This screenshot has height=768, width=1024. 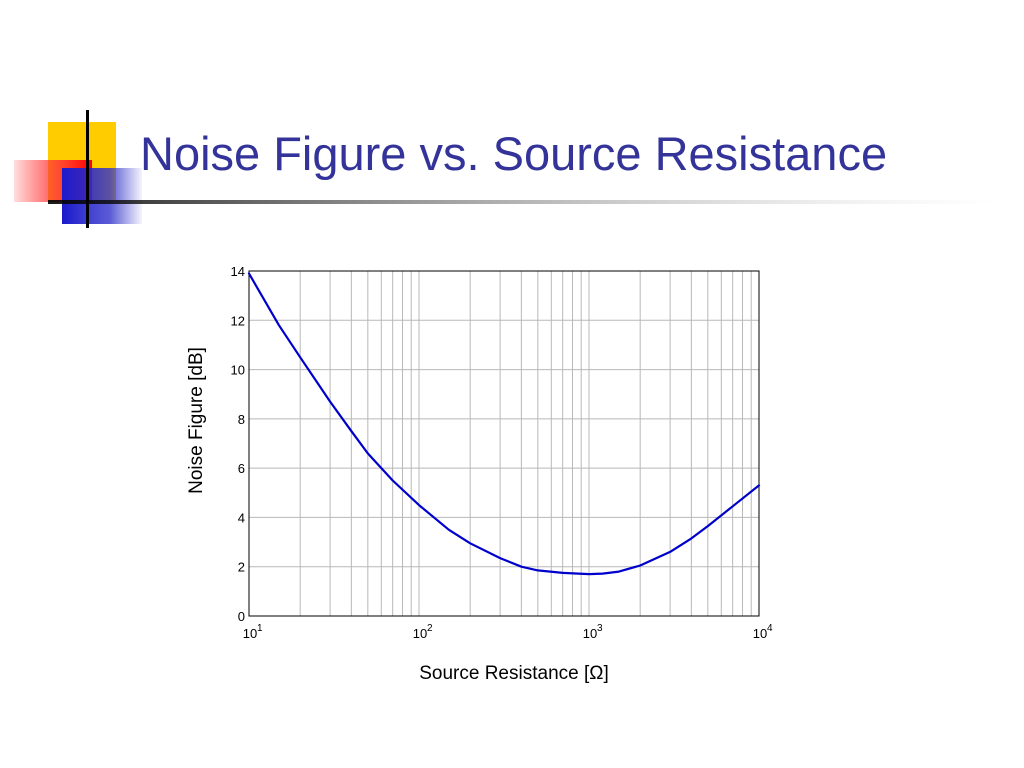 What do you see at coordinates (241, 567) in the screenshot?
I see `y-tick-label: 2` at bounding box center [241, 567].